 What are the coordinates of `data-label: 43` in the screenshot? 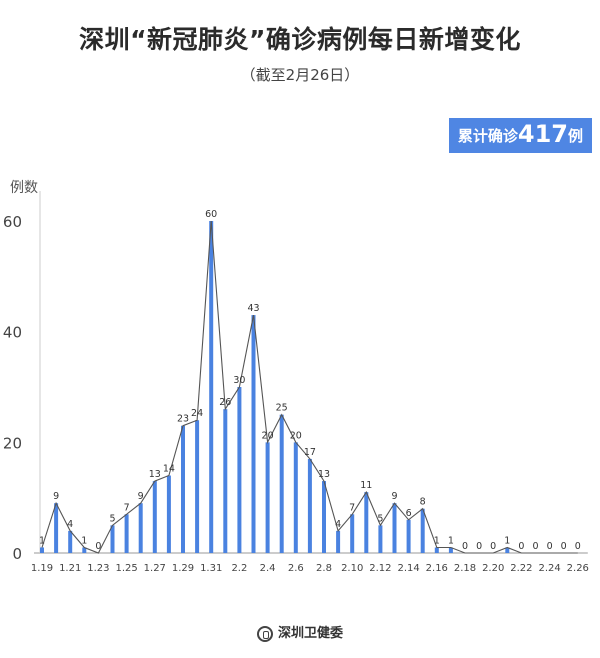 It's located at (253, 308).